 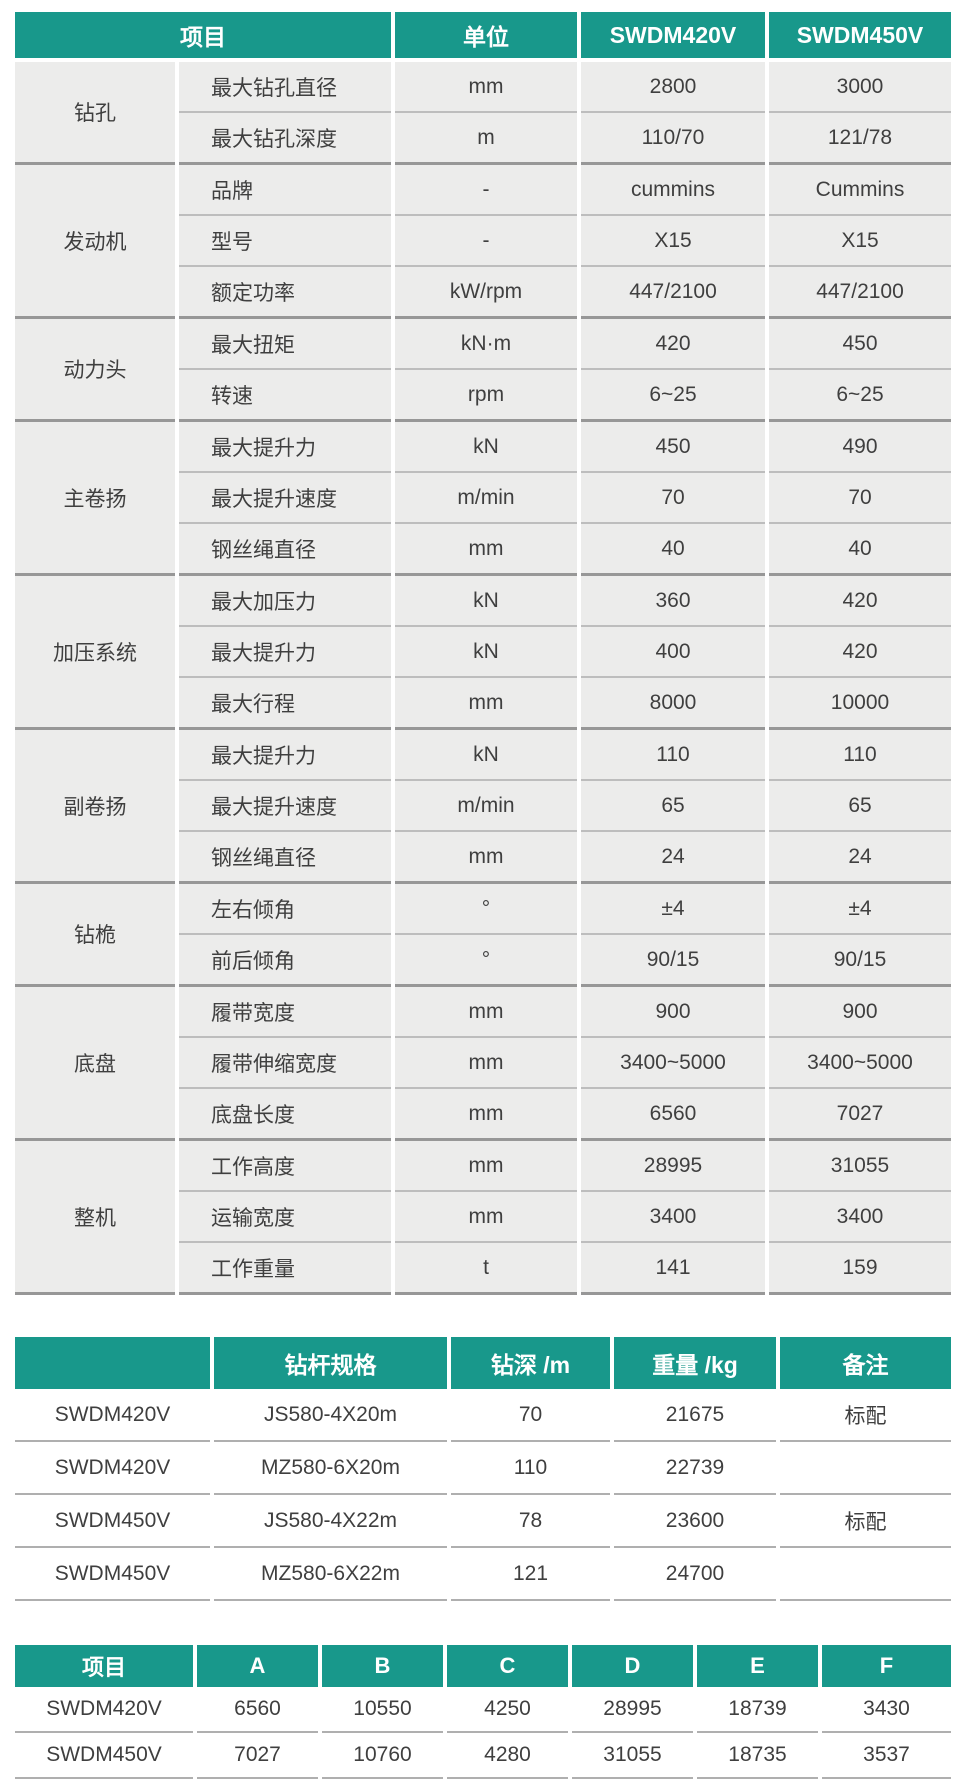 What do you see at coordinates (858, 342) in the screenshot?
I see `spec-value-cell-model2: 450` at bounding box center [858, 342].